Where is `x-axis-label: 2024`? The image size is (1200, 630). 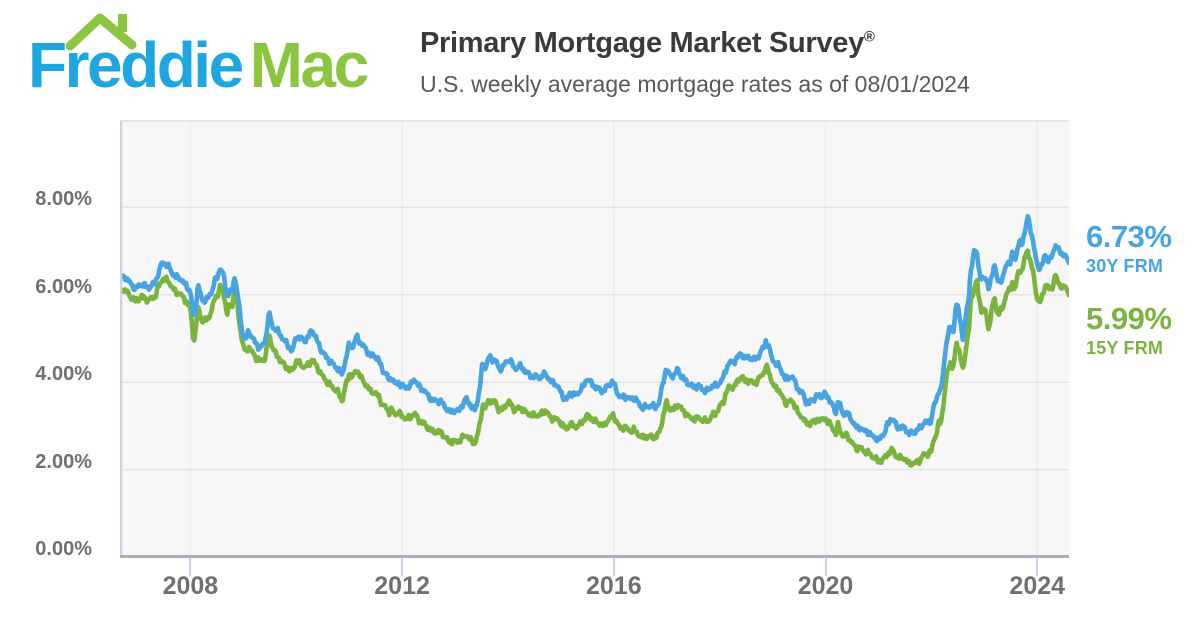
x-axis-label: 2024 is located at coordinates (1037, 586).